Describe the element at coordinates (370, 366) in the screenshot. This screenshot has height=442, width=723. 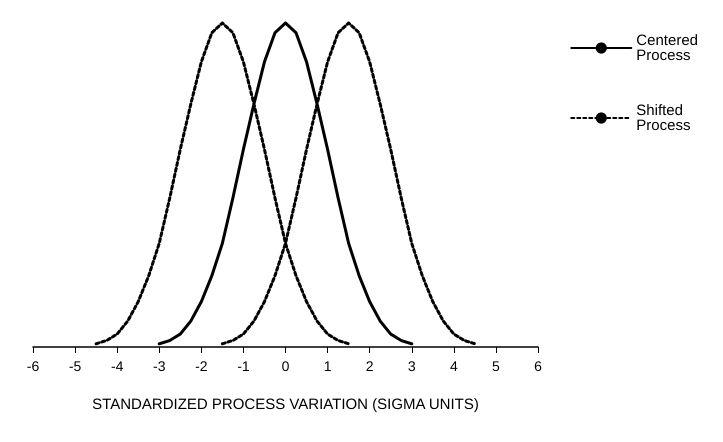
I see `x-tick-label: 2` at that location.